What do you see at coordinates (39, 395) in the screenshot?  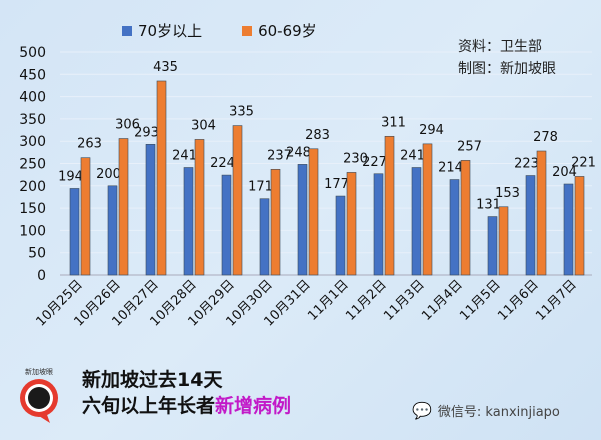 I see `logo-icon: 新加坡眼` at bounding box center [39, 395].